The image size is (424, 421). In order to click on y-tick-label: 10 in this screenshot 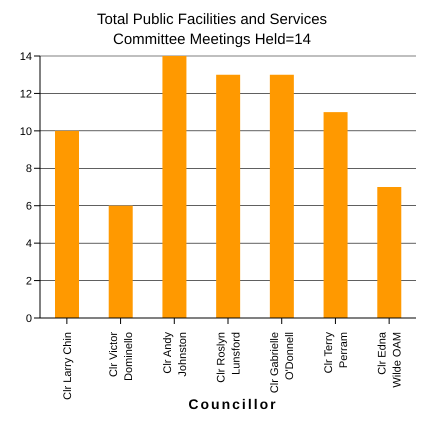, I will do `click(26, 132)`.